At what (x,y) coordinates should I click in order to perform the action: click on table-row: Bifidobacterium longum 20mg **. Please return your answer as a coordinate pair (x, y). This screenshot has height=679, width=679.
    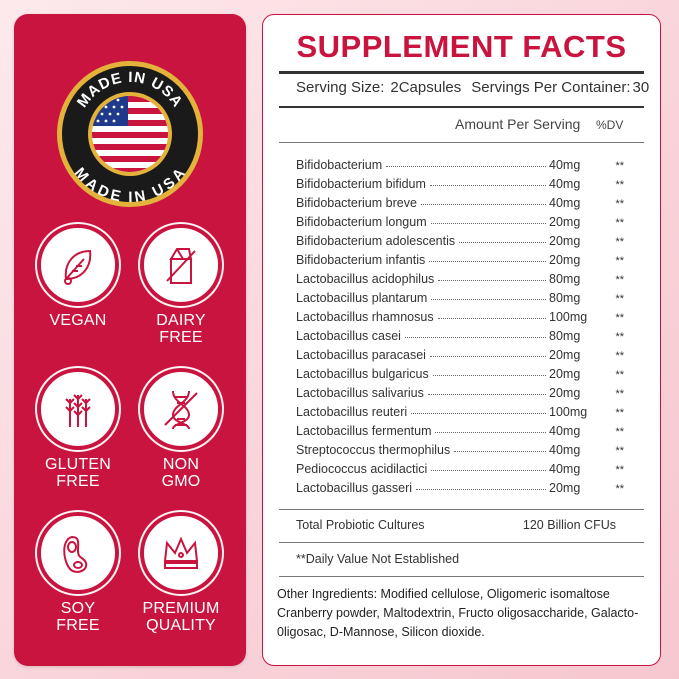
    Looking at the image, I should click on (461, 219).